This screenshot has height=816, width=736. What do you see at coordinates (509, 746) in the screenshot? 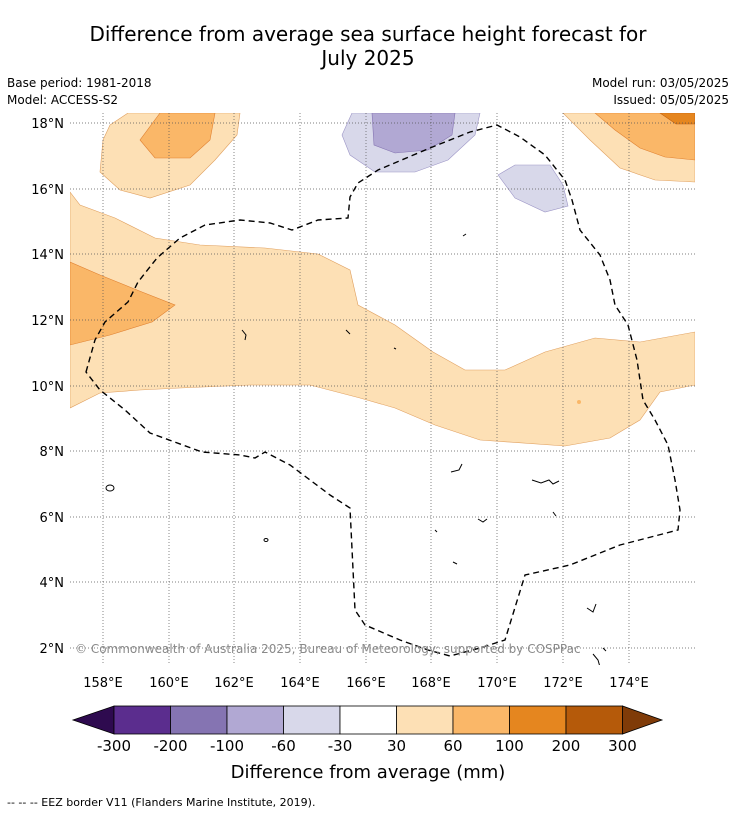
I see `colorbar-tick: 100` at bounding box center [509, 746].